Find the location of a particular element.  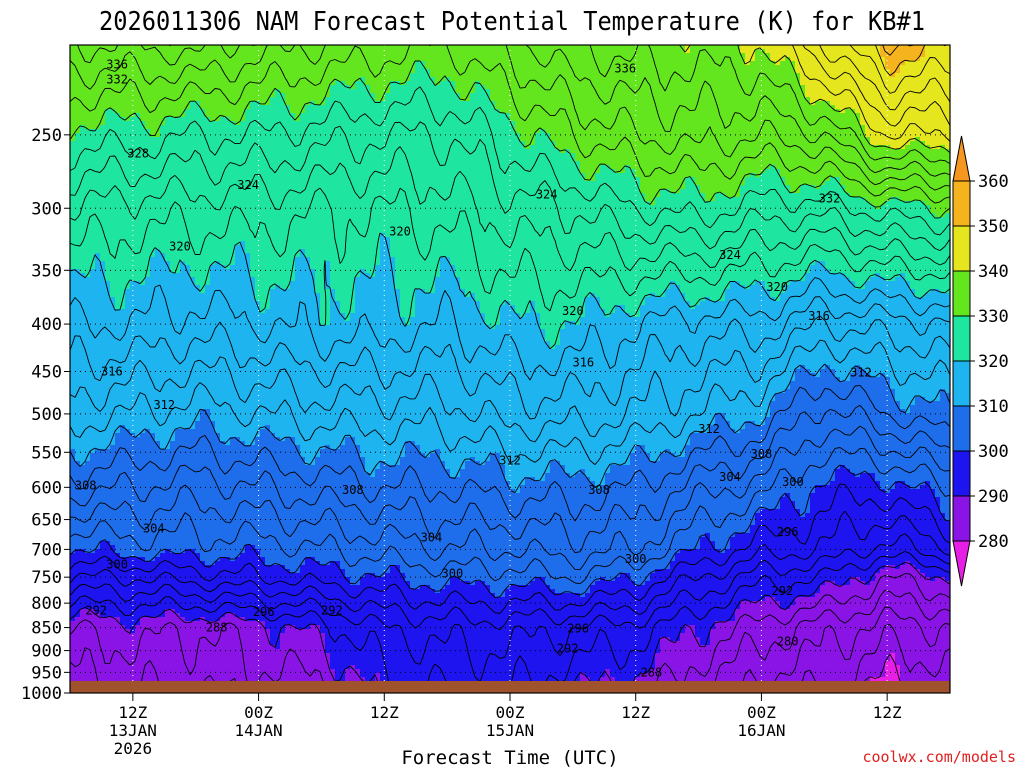

contour-label: 316 is located at coordinates (112, 372).